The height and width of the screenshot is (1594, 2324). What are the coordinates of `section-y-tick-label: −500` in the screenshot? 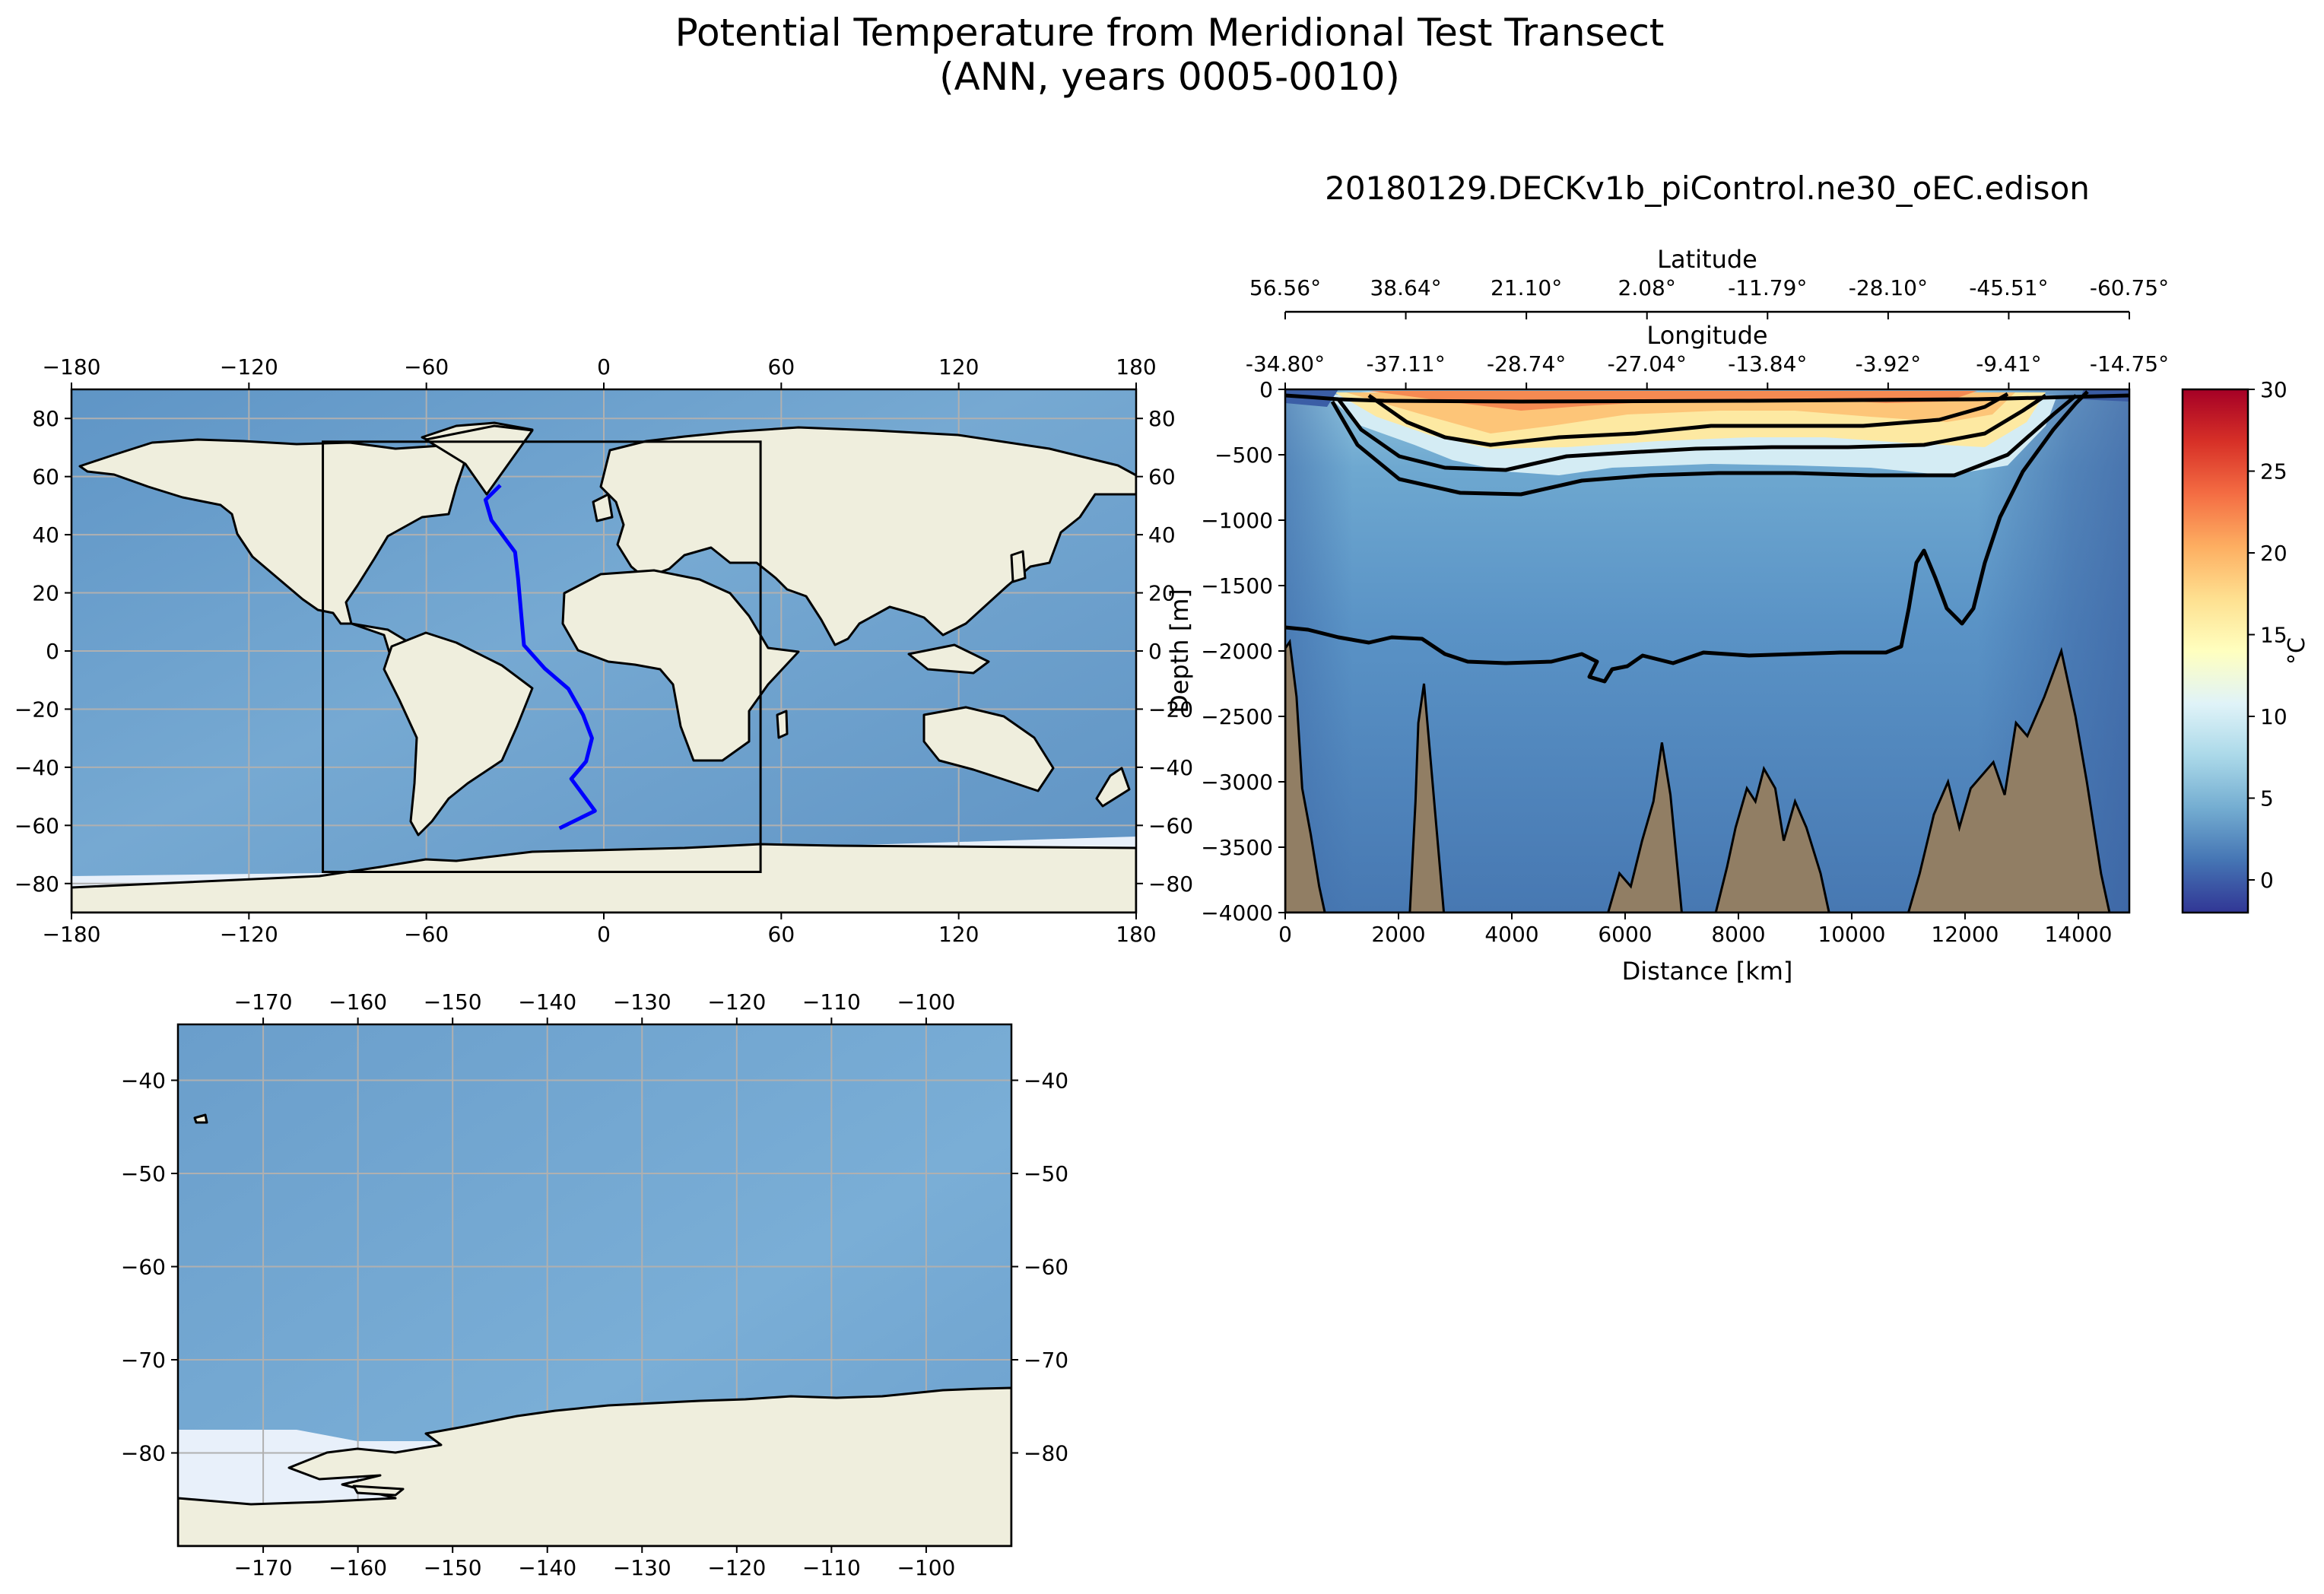 It's located at (1243, 455).